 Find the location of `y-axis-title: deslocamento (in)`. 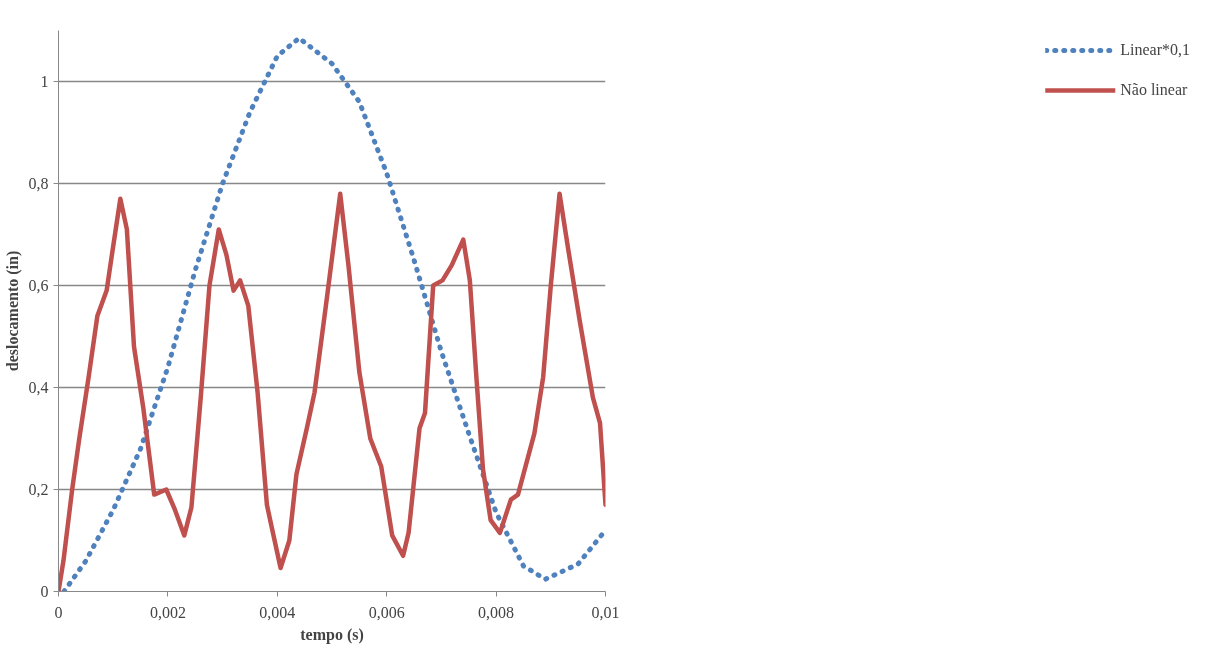

y-axis-title: deslocamento (in) is located at coordinates (12, 311).